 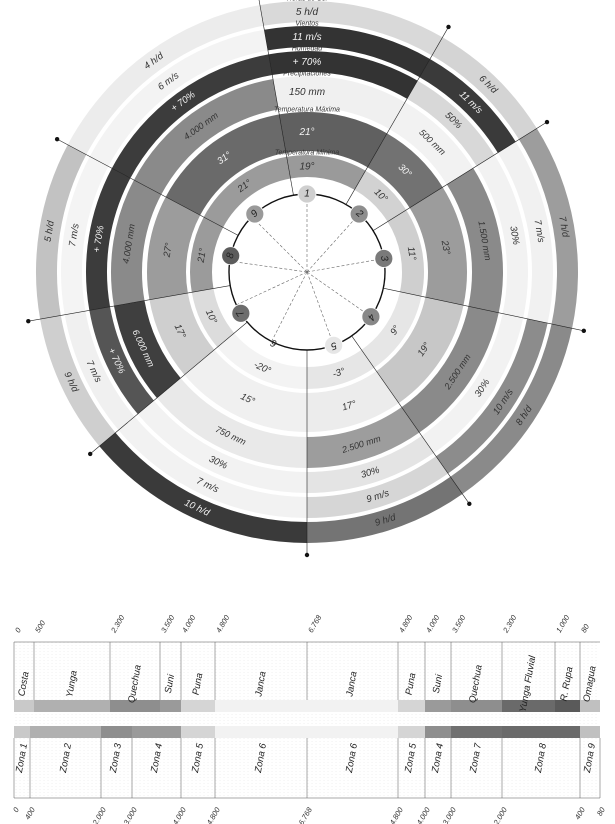 What do you see at coordinates (563, 226) in the screenshot?
I see `sector-value-label: 7 h/d` at bounding box center [563, 226].